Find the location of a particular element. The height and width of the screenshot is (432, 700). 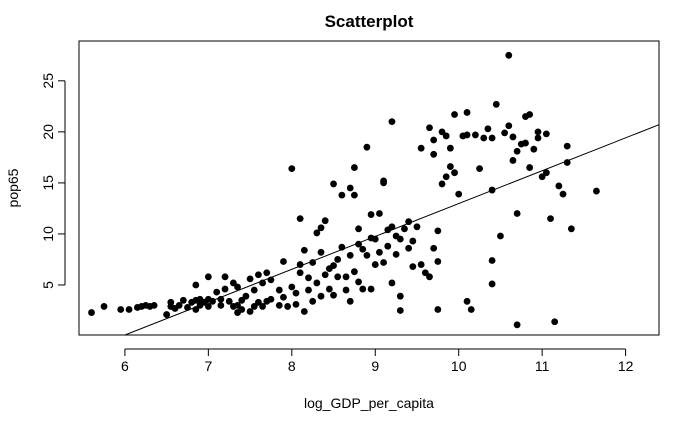

x-tick-label: 7 is located at coordinates (208, 366).